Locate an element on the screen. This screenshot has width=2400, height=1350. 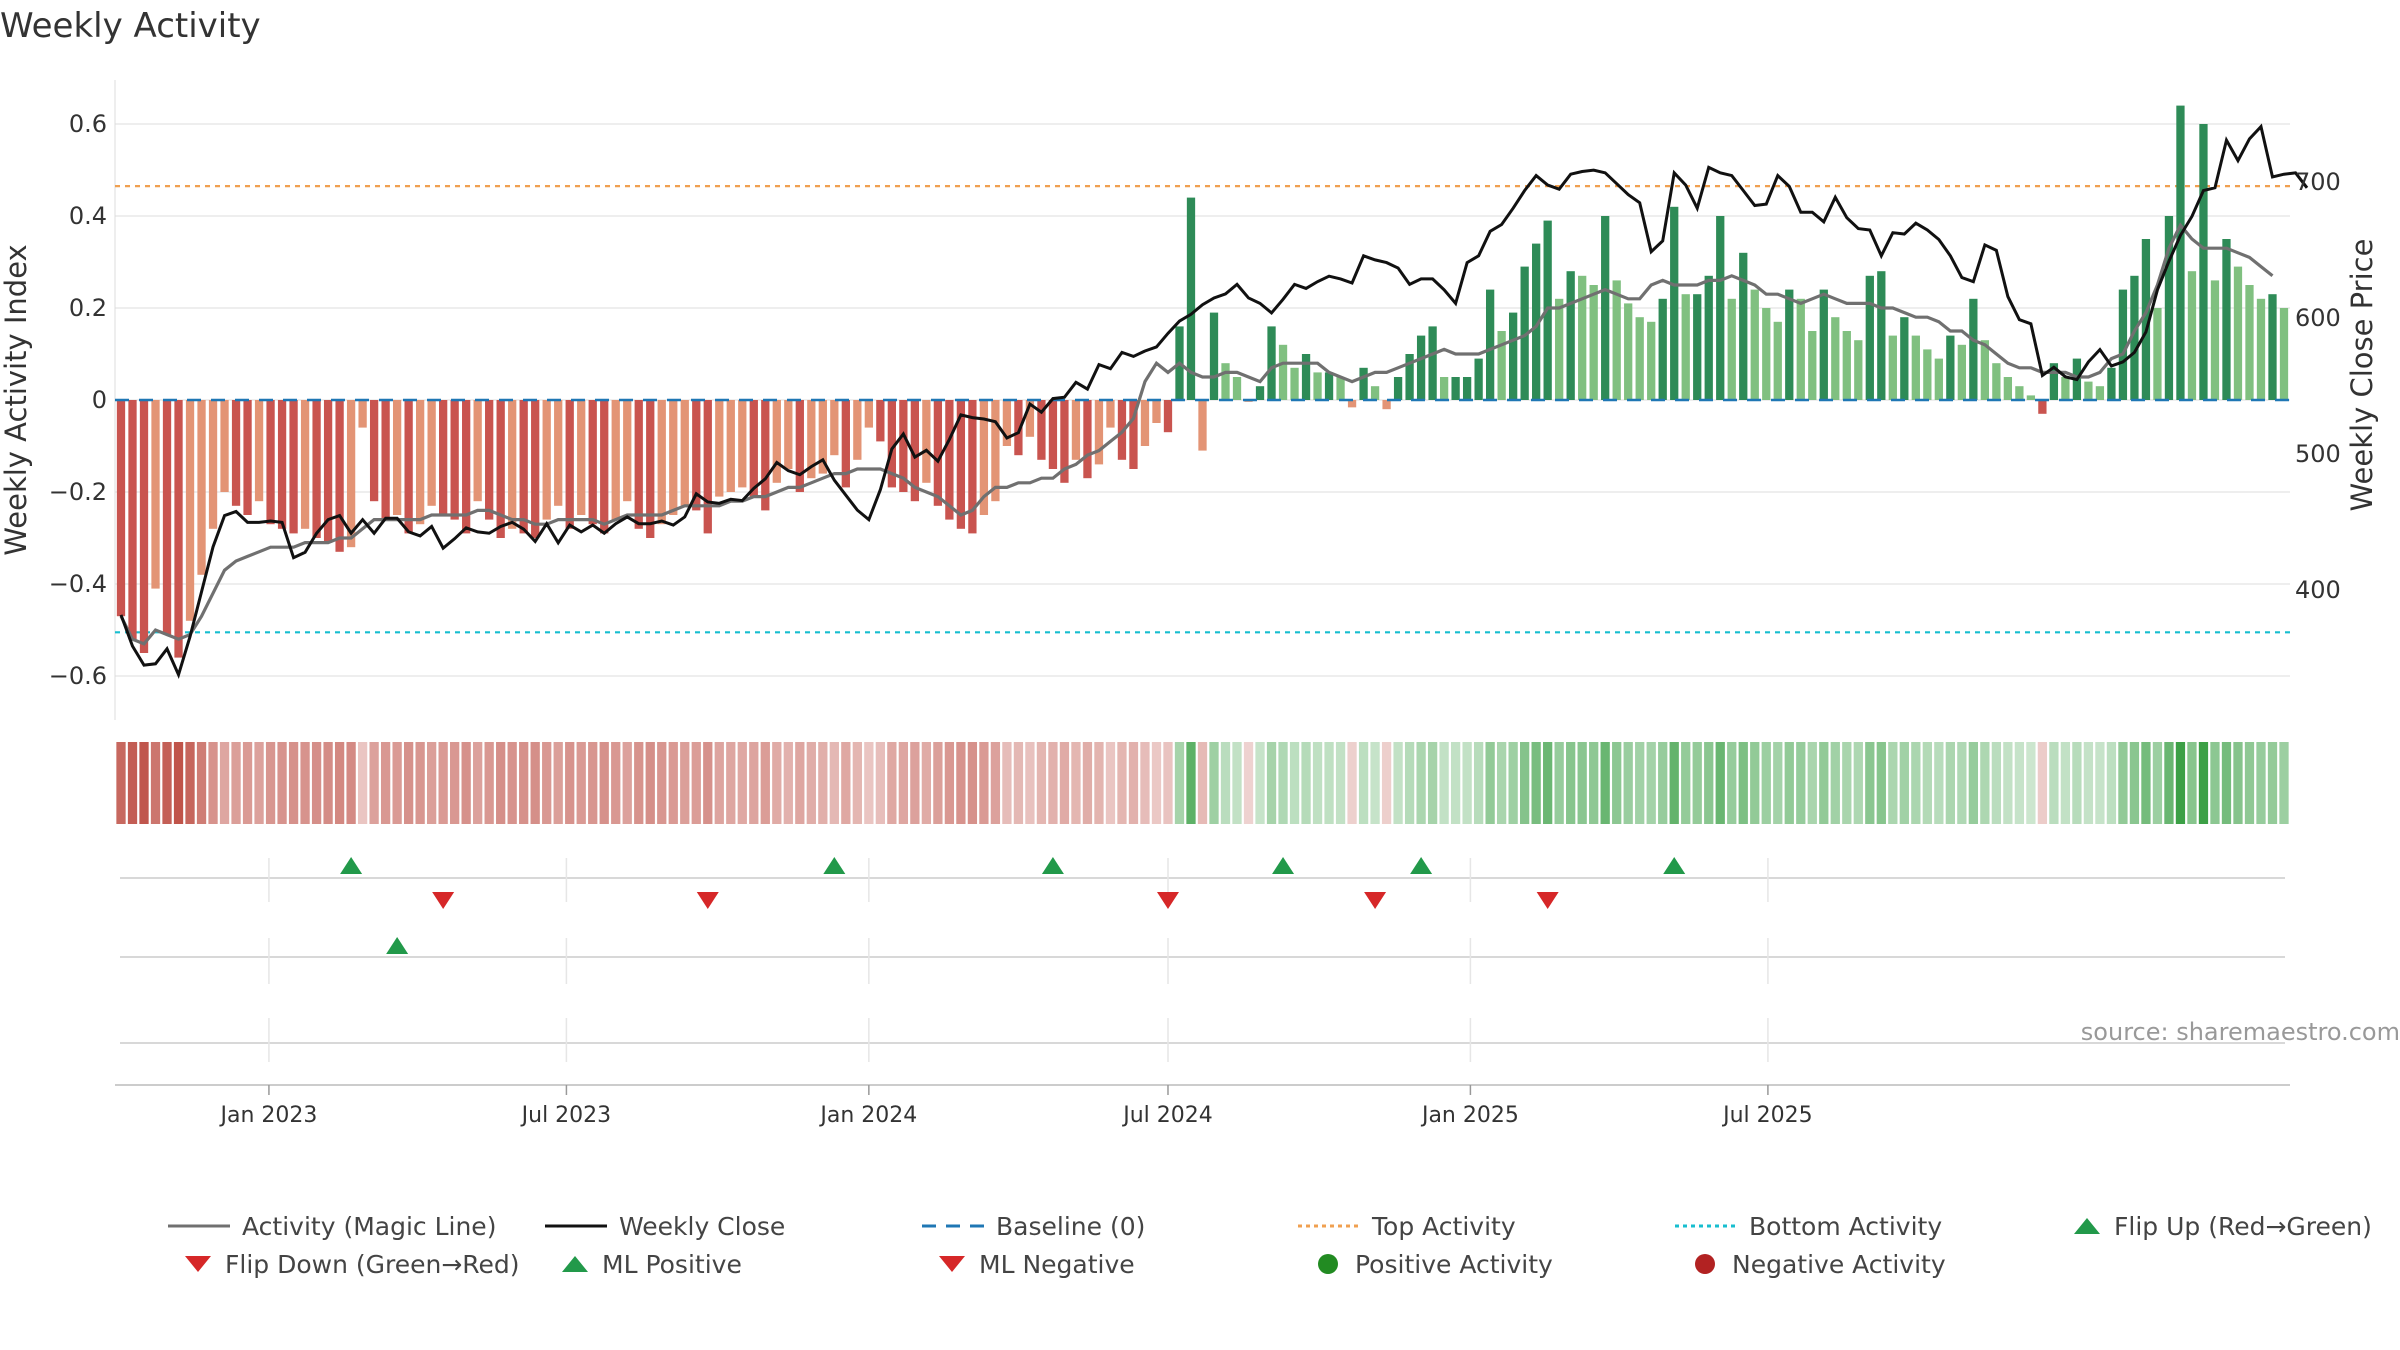
legend-label: Positive Activity is located at coordinates (1454, 1264).